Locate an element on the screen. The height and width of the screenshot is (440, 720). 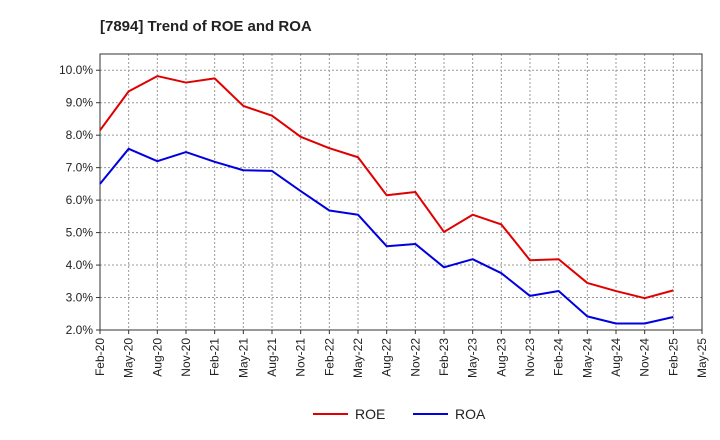
x-tick-label: Aug-20 is located at coordinates (157, 357).